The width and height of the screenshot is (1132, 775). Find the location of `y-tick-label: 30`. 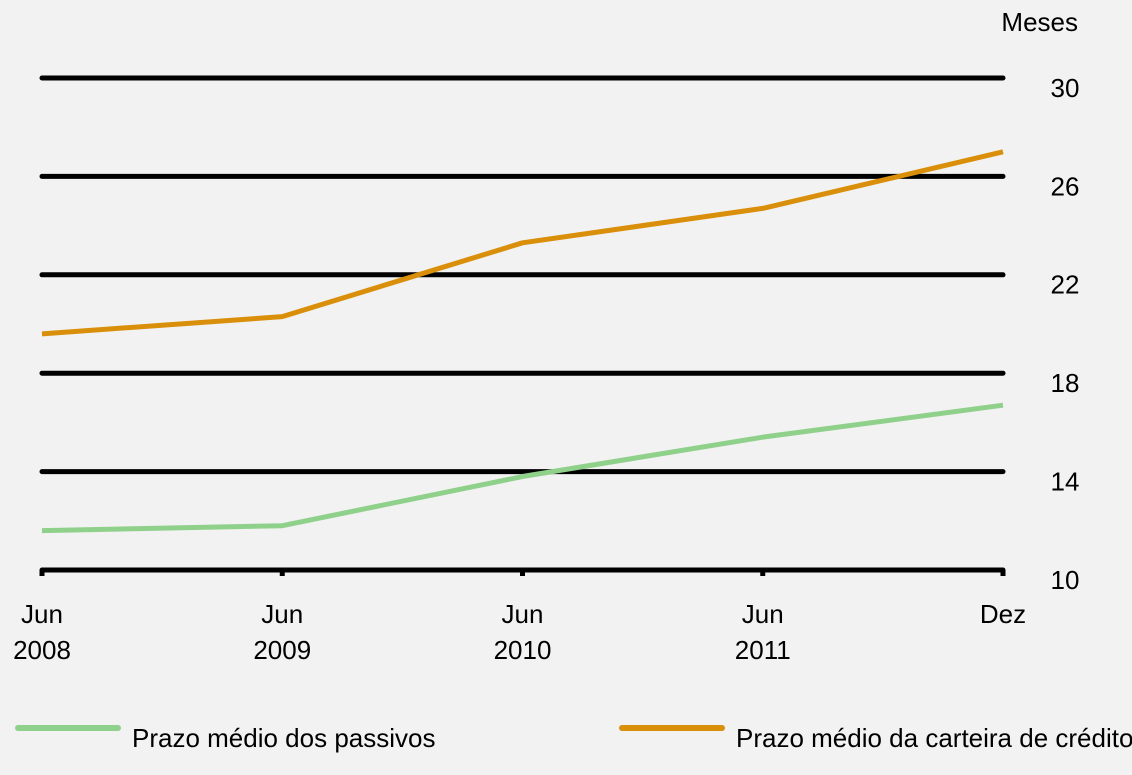

y-tick-label: 30 is located at coordinates (1065, 88).